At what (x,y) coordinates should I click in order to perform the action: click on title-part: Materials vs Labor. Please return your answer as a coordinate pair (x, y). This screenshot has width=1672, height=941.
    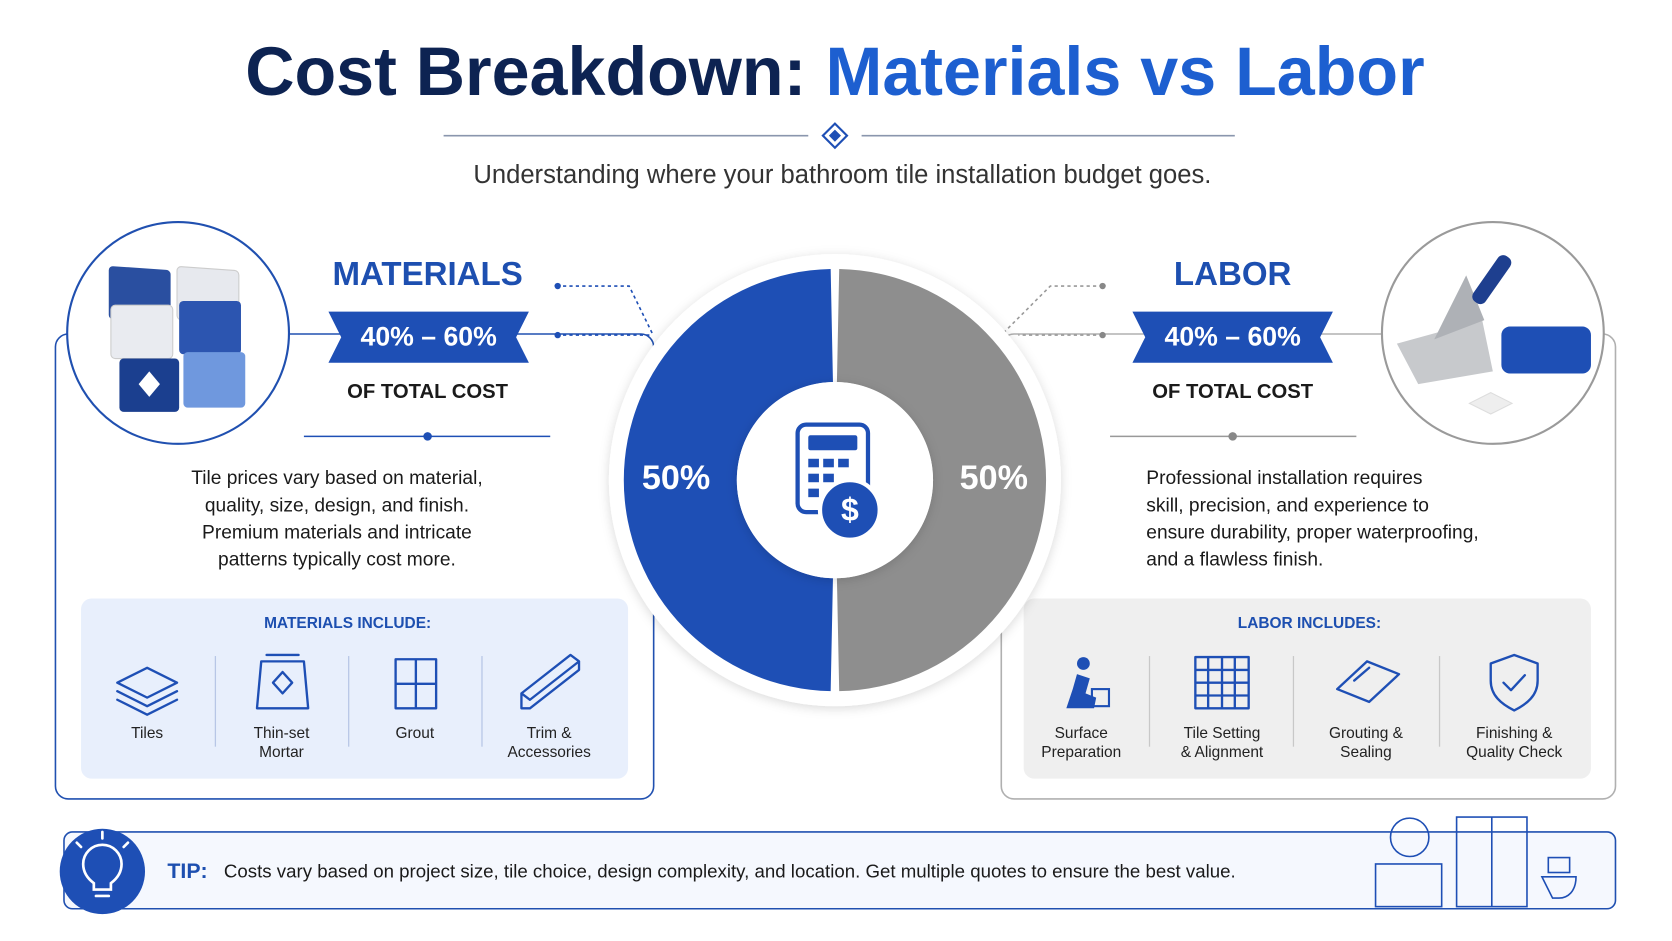
    Looking at the image, I should click on (1124, 72).